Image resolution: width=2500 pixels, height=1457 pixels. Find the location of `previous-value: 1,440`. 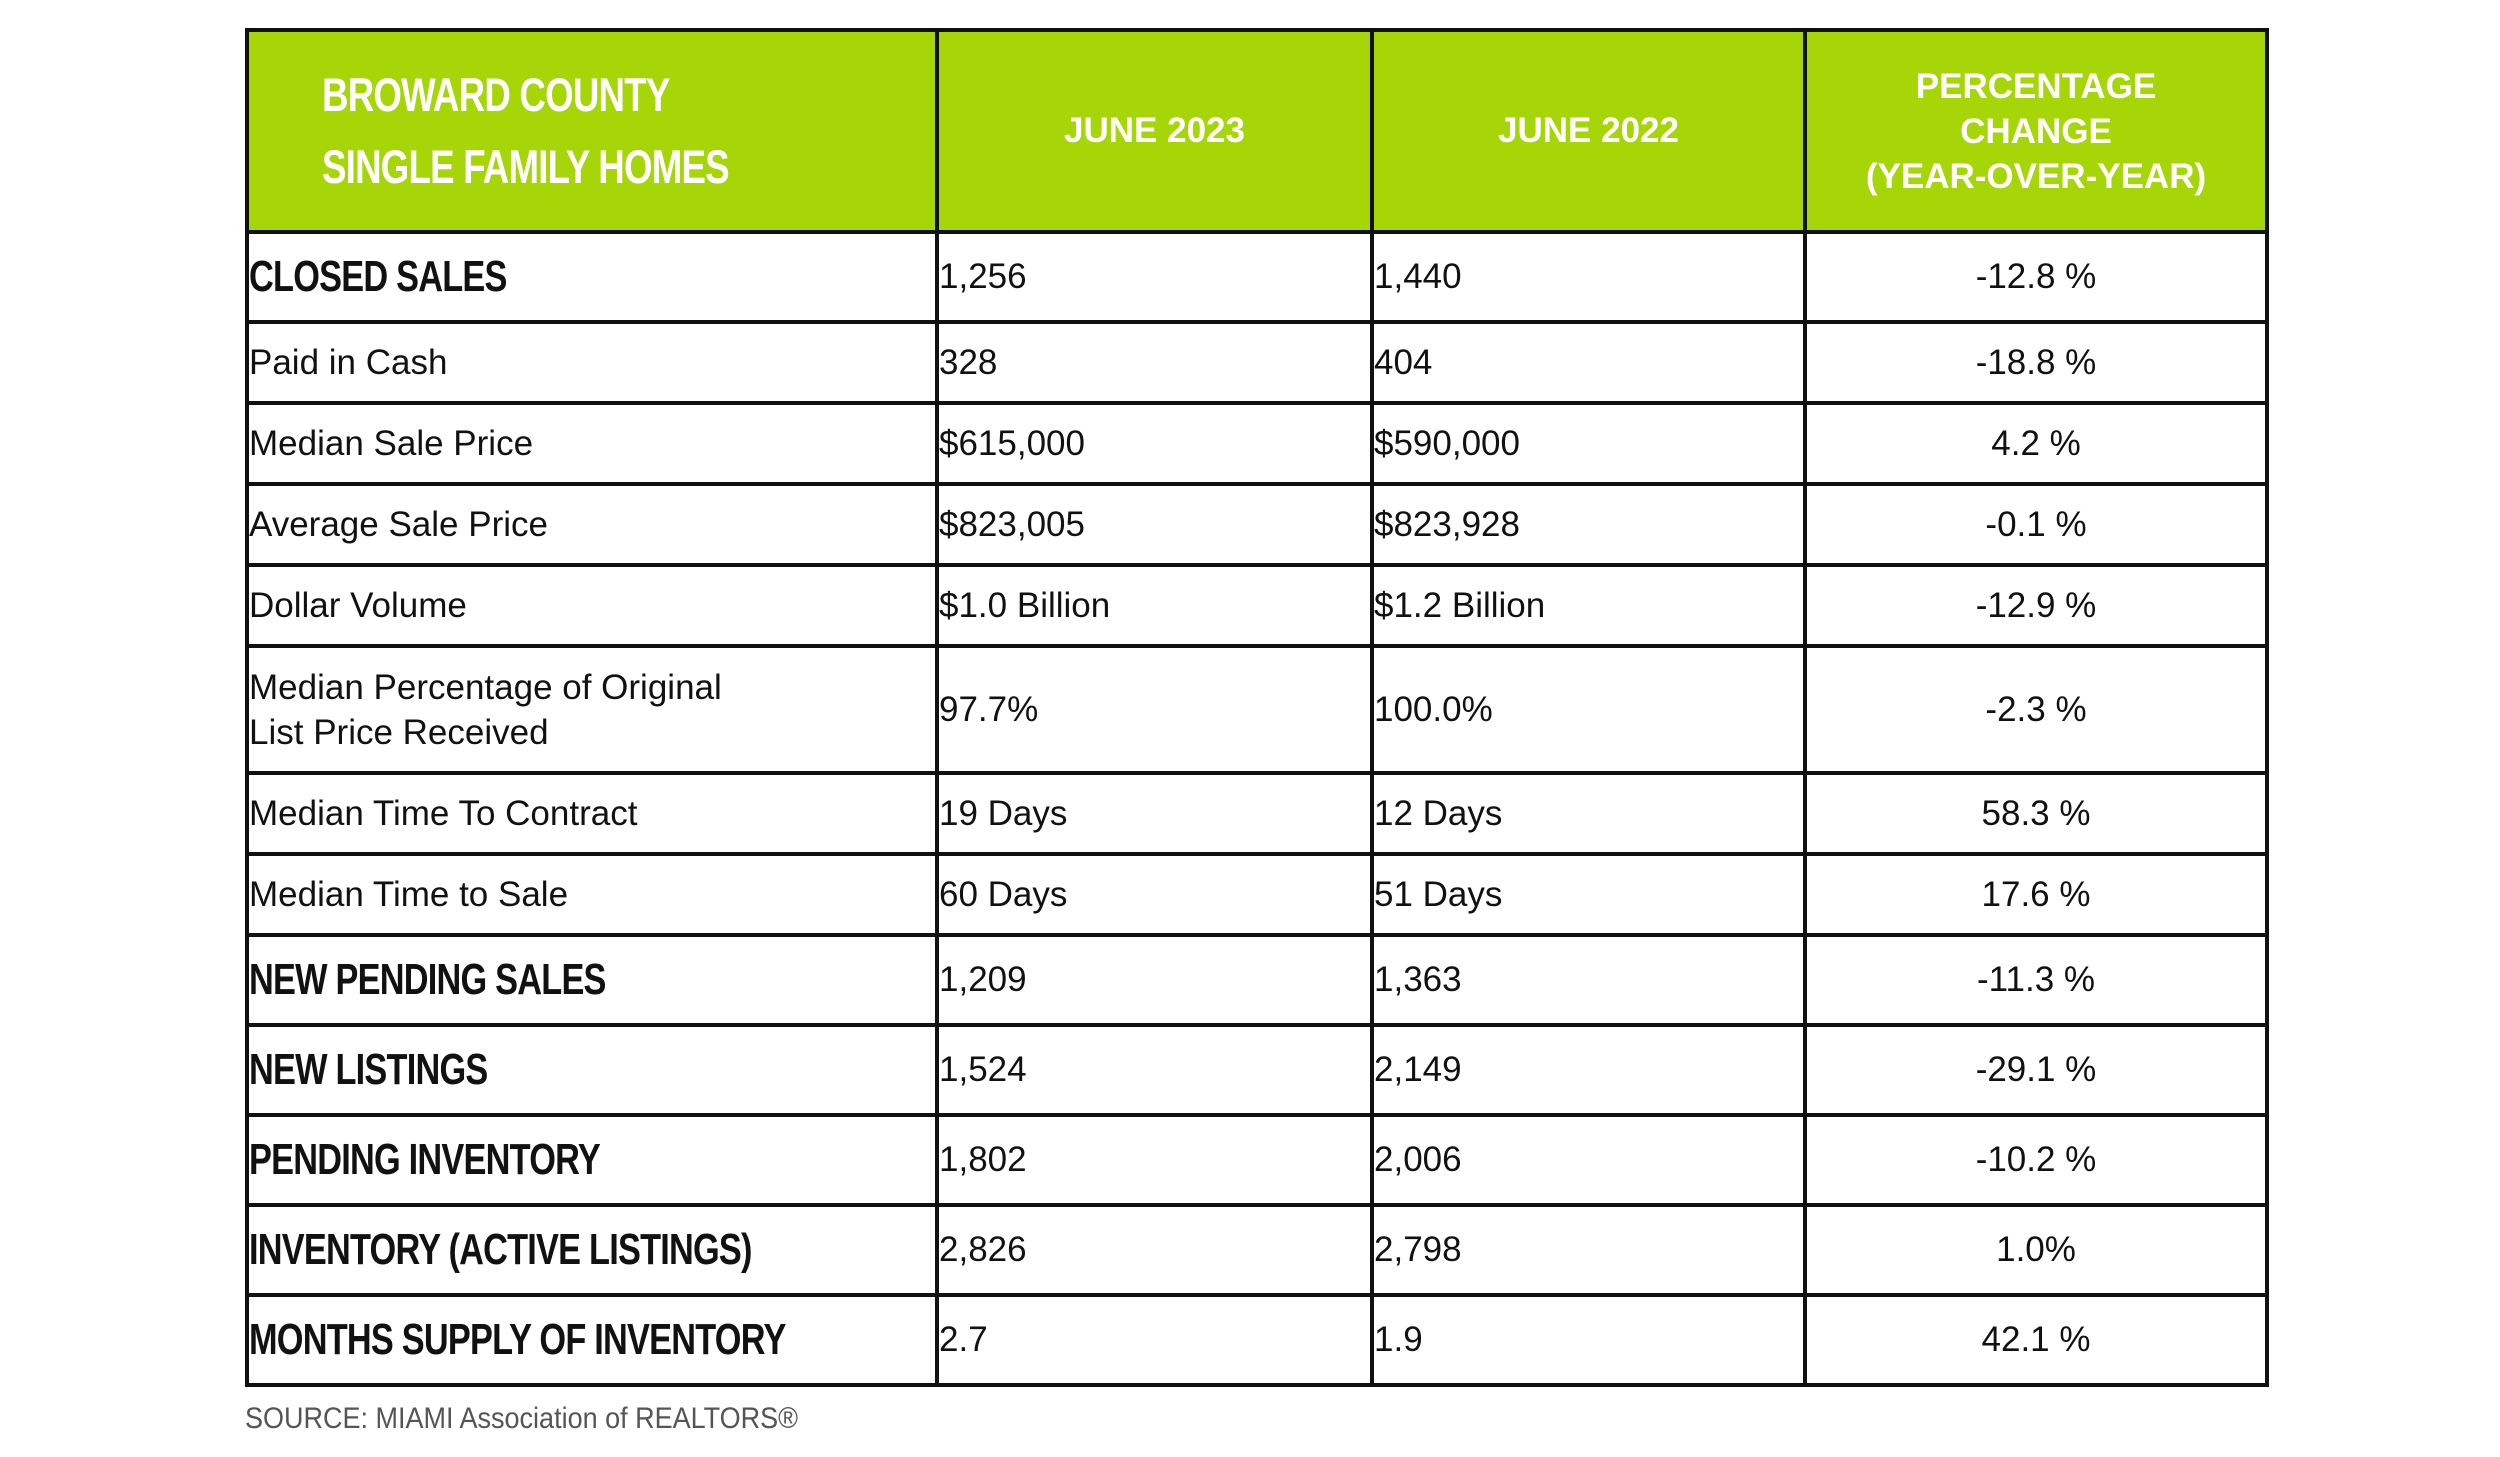

previous-value: 1,440 is located at coordinates (1588, 277).